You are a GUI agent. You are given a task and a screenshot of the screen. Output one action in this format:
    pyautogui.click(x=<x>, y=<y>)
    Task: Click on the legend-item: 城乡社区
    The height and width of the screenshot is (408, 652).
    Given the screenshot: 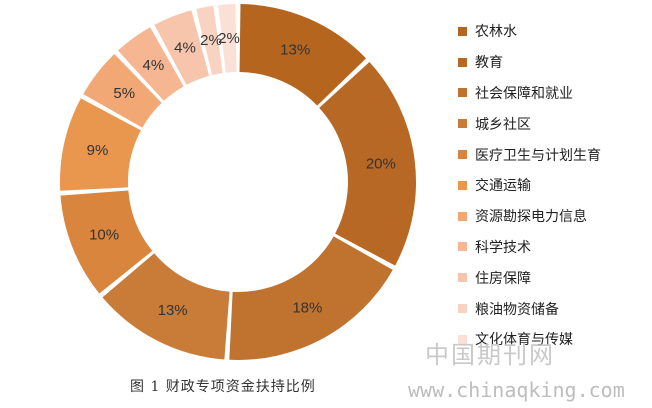 What is the action you would take?
    pyautogui.click(x=553, y=123)
    